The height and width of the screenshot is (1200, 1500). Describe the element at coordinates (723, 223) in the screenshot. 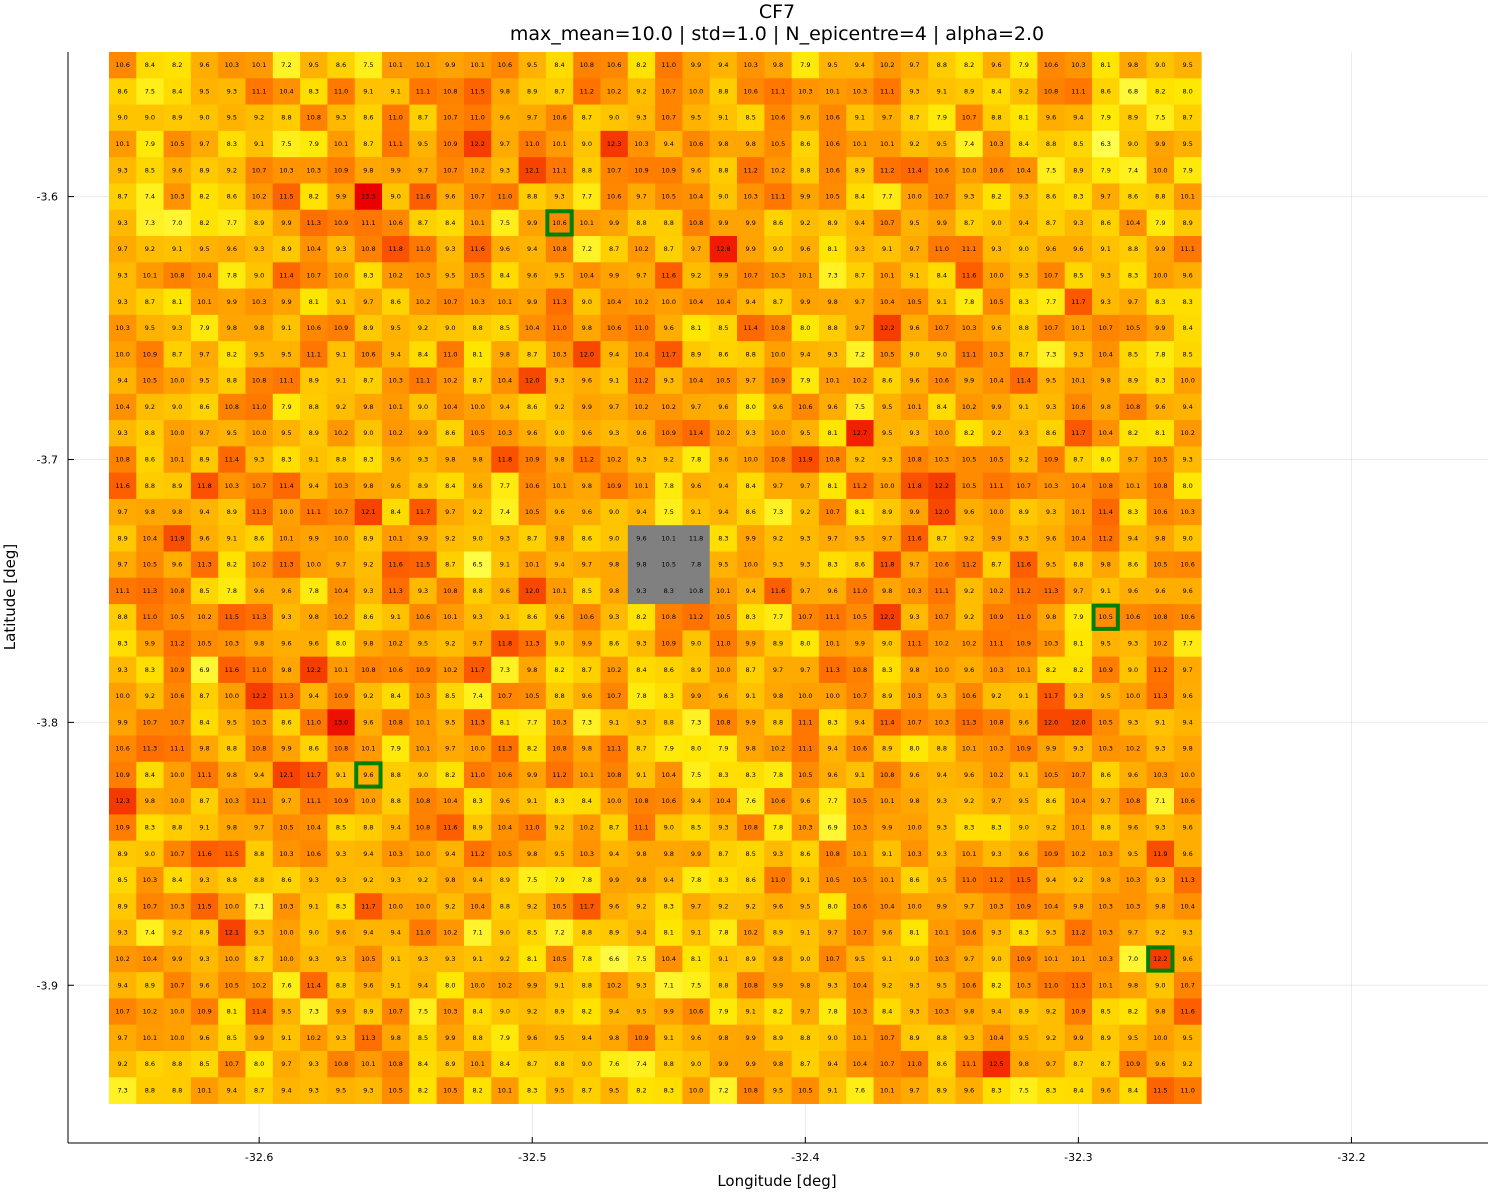

I see `cell-value-label: 9.9` at that location.